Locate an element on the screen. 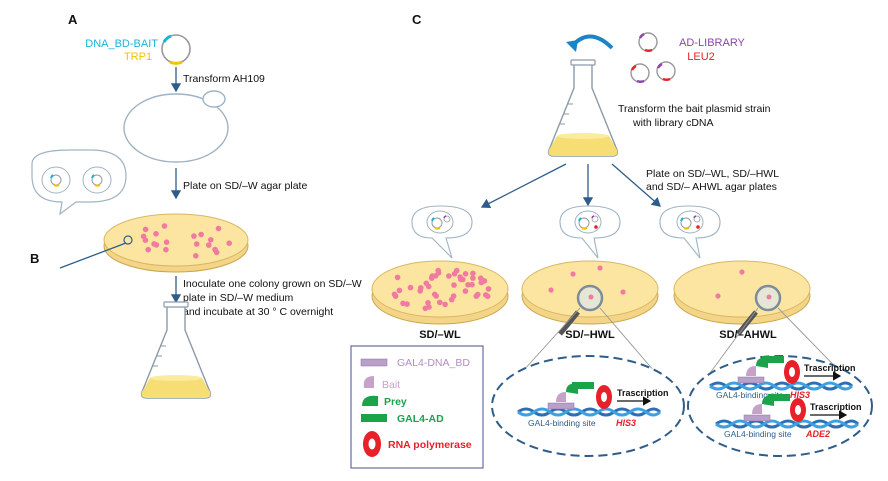  panel-label-b: B is located at coordinates (34, 258).